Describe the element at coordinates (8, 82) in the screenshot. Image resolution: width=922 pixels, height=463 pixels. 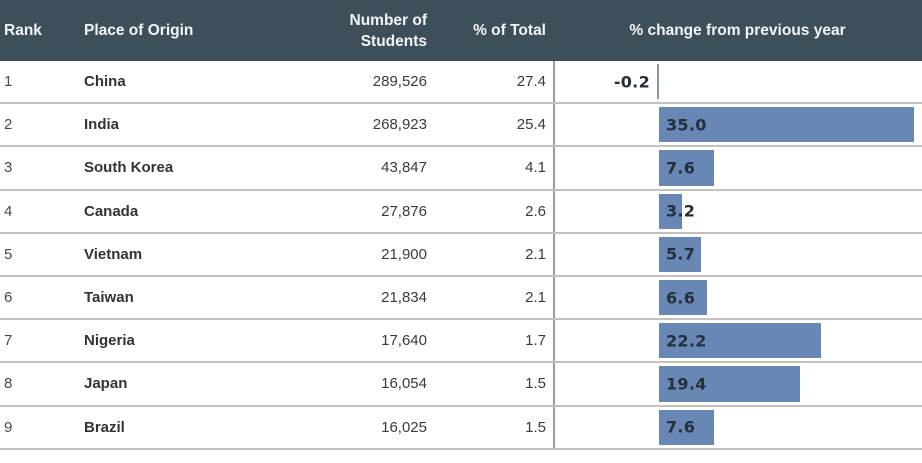
I see `rank-cell: 1` at that location.